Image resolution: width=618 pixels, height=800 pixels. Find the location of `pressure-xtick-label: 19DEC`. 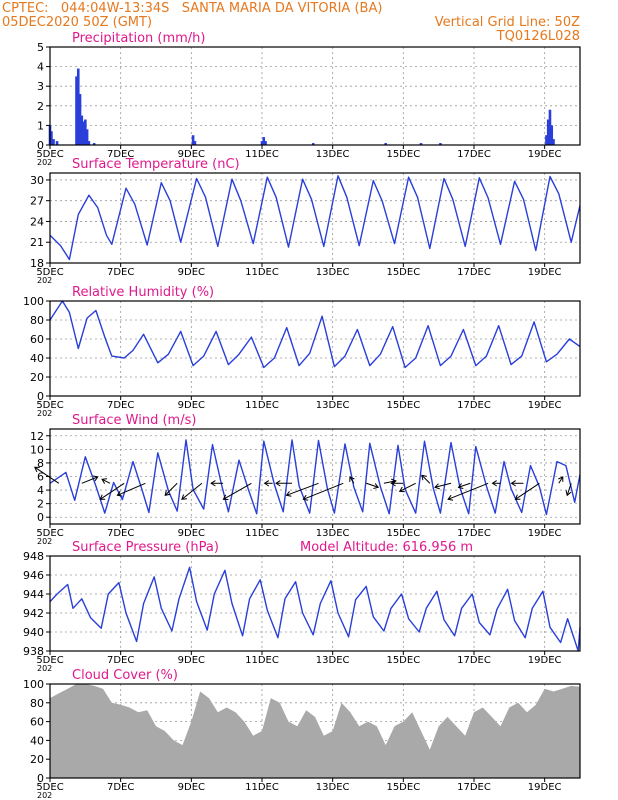

pressure-xtick-label: 19DEC is located at coordinates (545, 660).